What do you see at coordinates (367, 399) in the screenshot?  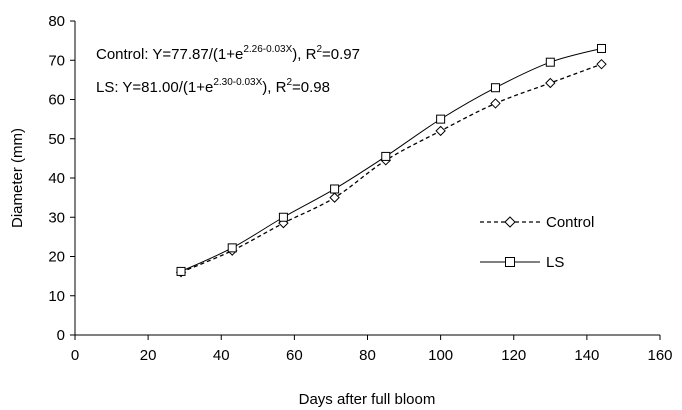 I see `x-axis-title: Days after full bloom` at bounding box center [367, 399].